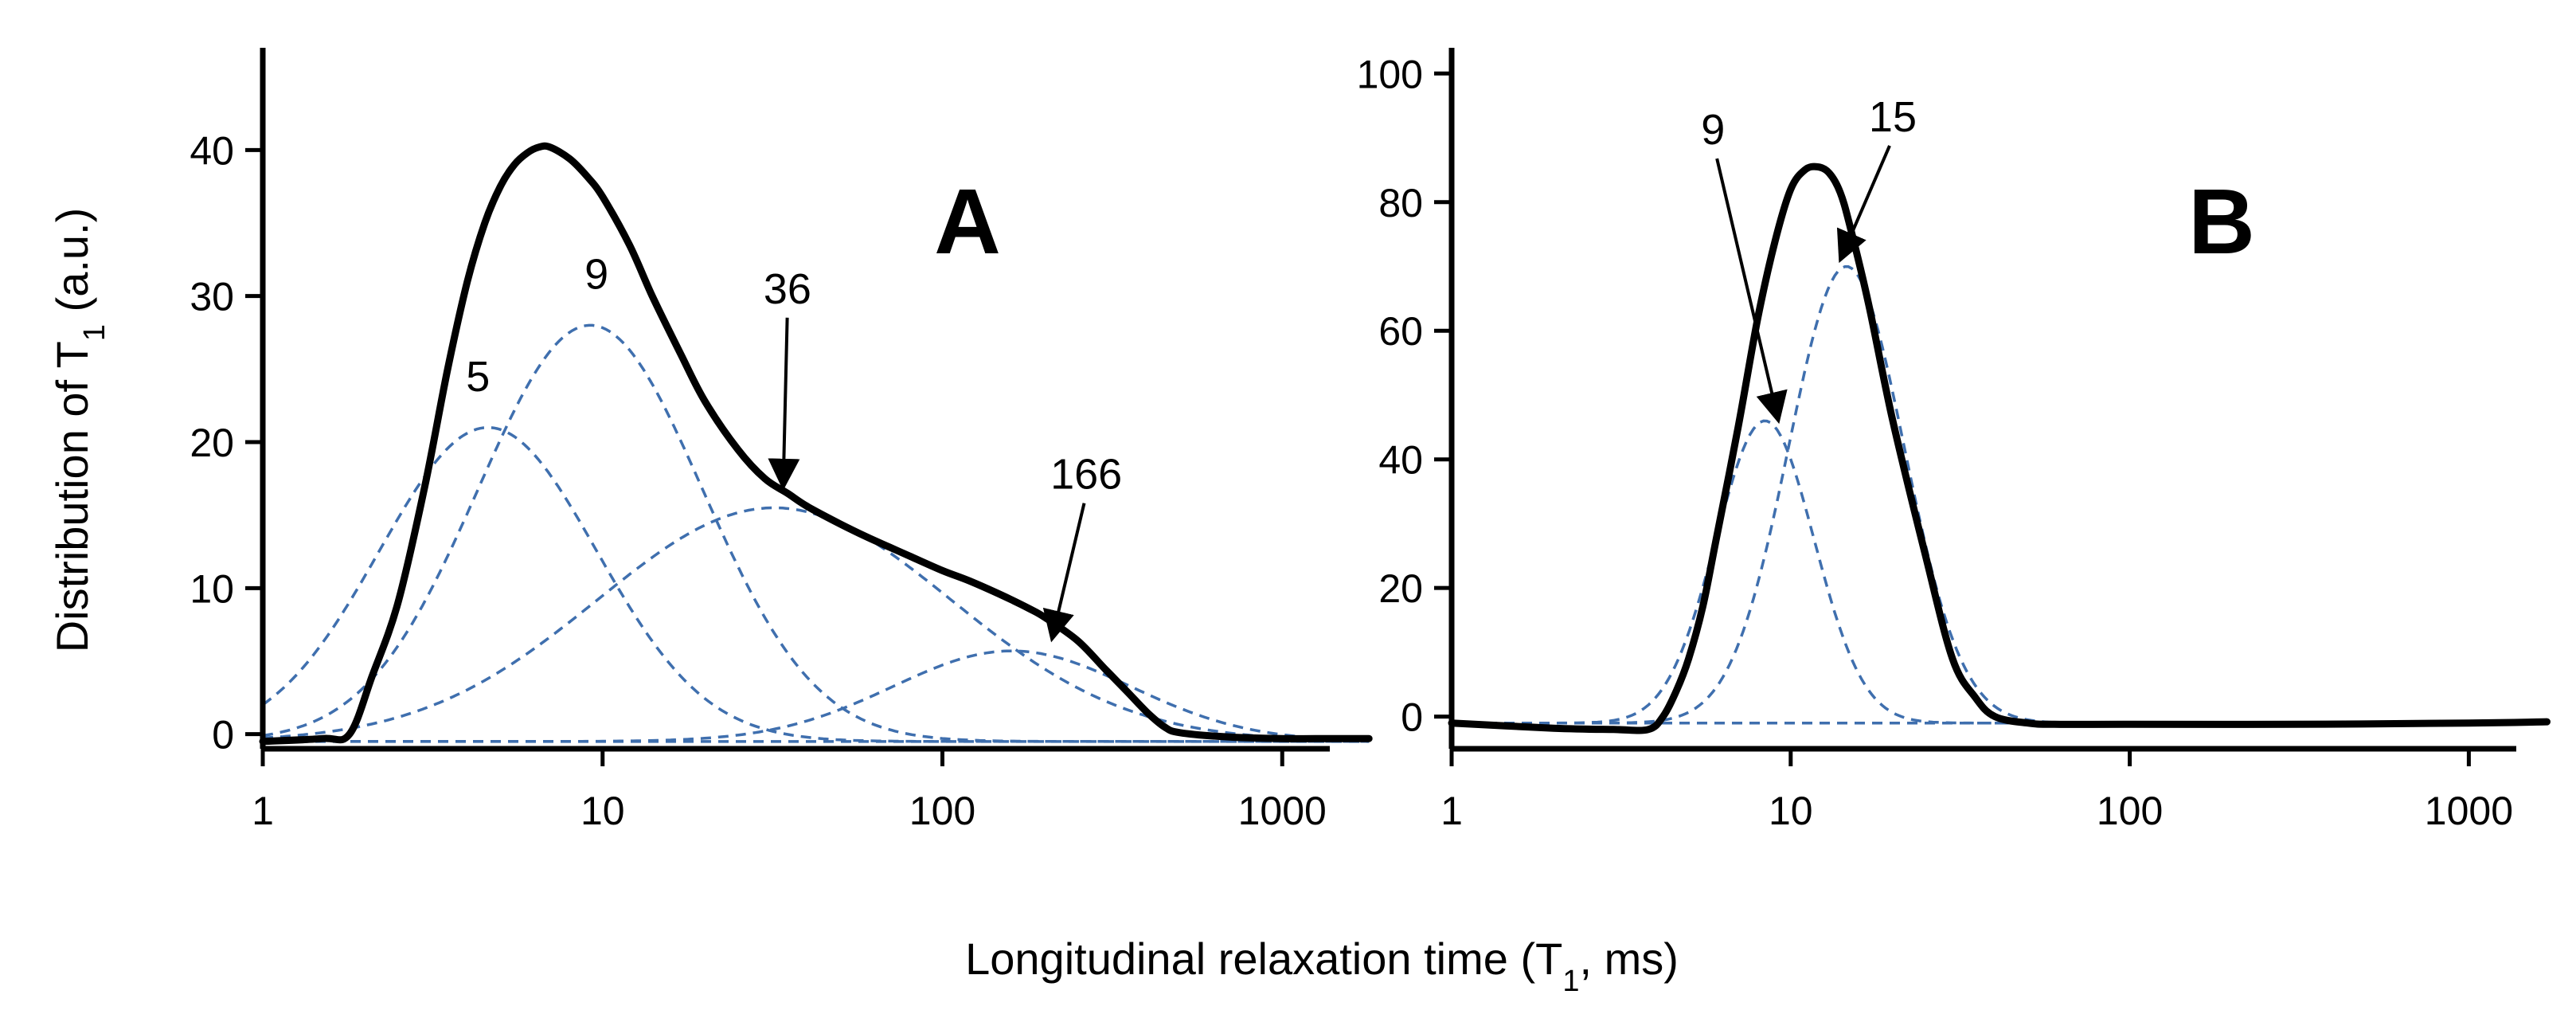 This screenshot has height=1018, width=2576. Describe the element at coordinates (79, 430) in the screenshot. I see `panel-a-y-axis-title: Distribution of T1 (a.u.)` at that location.